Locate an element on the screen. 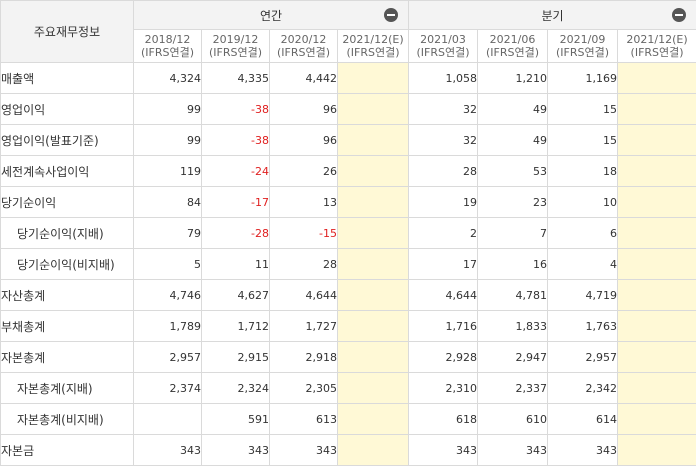  period-header: 2021/03(IFRS연결) is located at coordinates (443, 46).